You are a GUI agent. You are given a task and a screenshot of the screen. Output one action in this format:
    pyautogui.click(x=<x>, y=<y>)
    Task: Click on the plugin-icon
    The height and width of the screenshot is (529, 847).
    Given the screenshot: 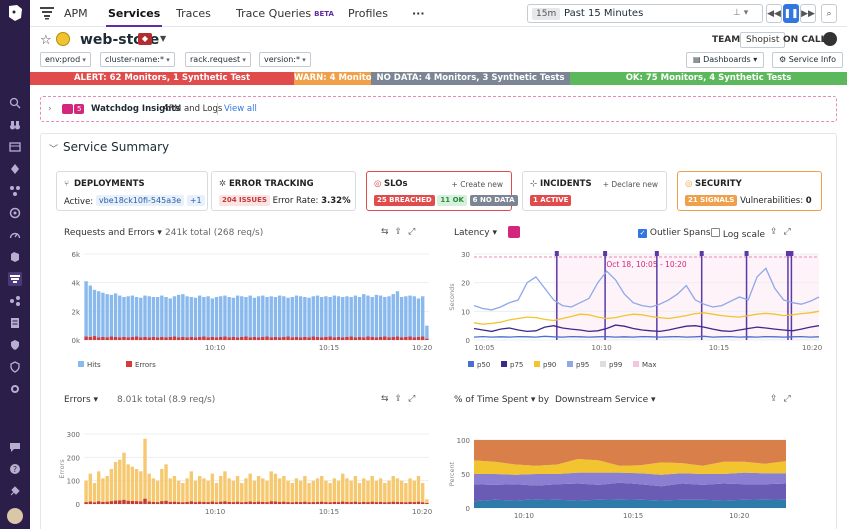 What is the action you would take?
    pyautogui.click(x=15, y=491)
    